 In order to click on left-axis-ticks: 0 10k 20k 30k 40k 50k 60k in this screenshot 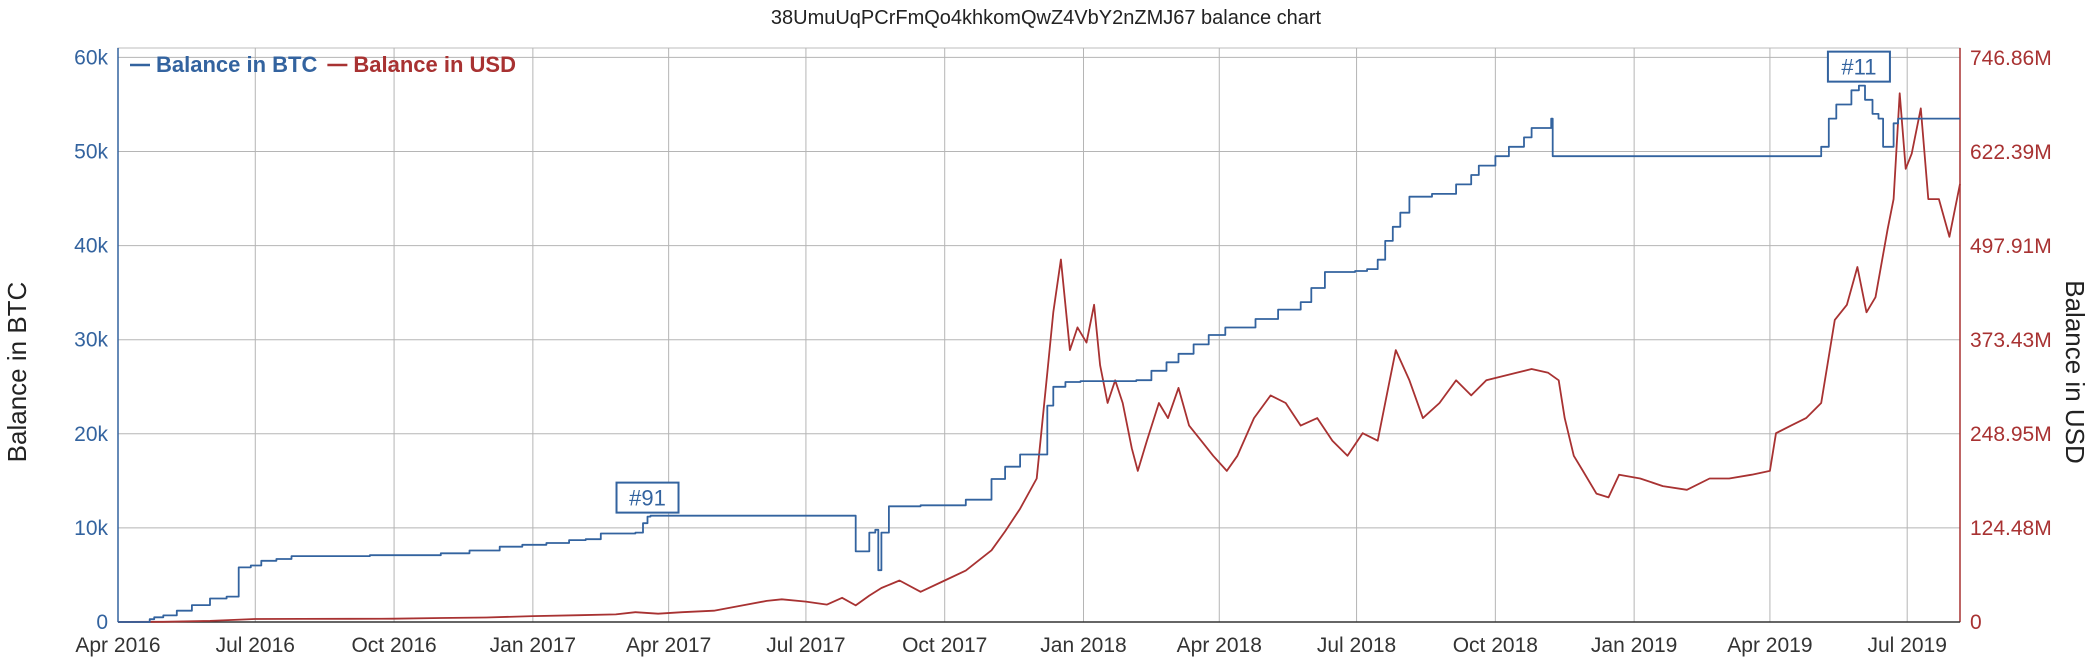, I will do `click(91, 340)`.